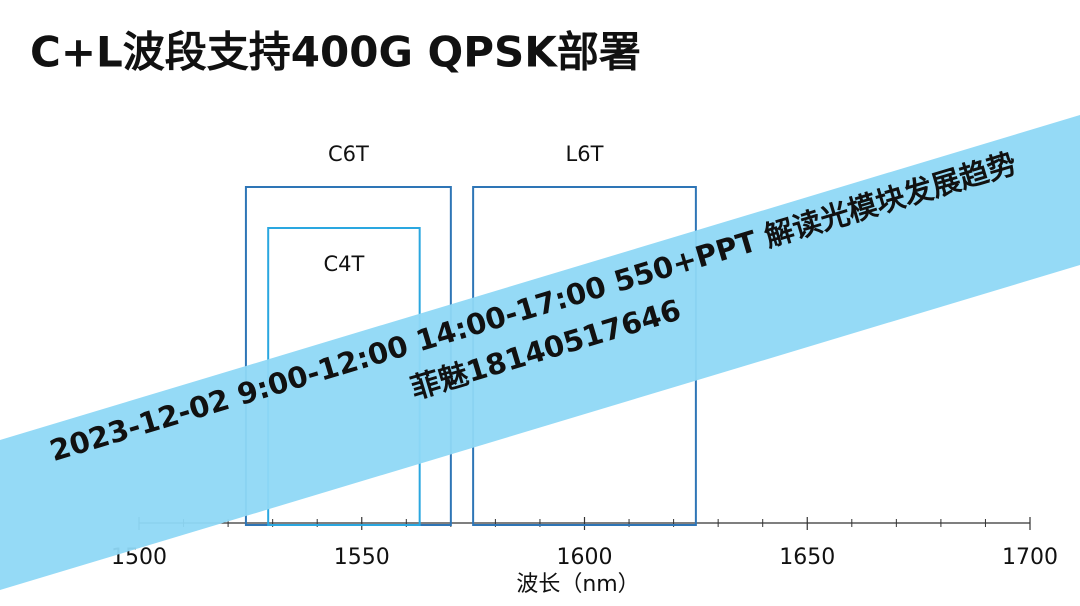  Describe the element at coordinates (807, 557) in the screenshot. I see `x-tick-label: 1650` at that location.